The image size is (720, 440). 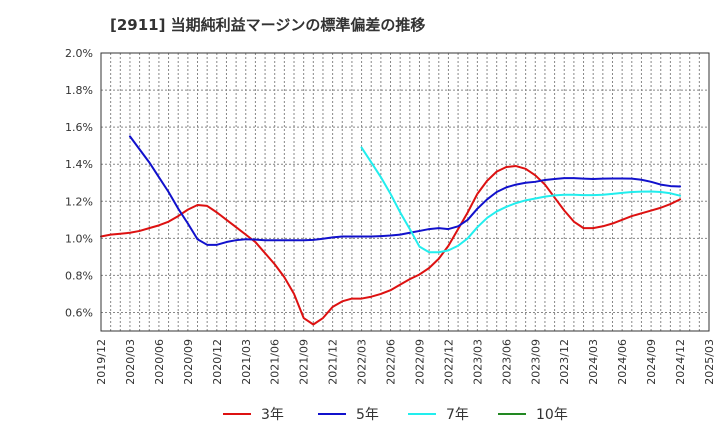 What do you see at coordinates (79, 183) in the screenshot?
I see `y-axis: 0.6% 0.8% 1.0% 1.2% 1.4% 1.6% 1.8% 2.0%` at bounding box center [79, 183].